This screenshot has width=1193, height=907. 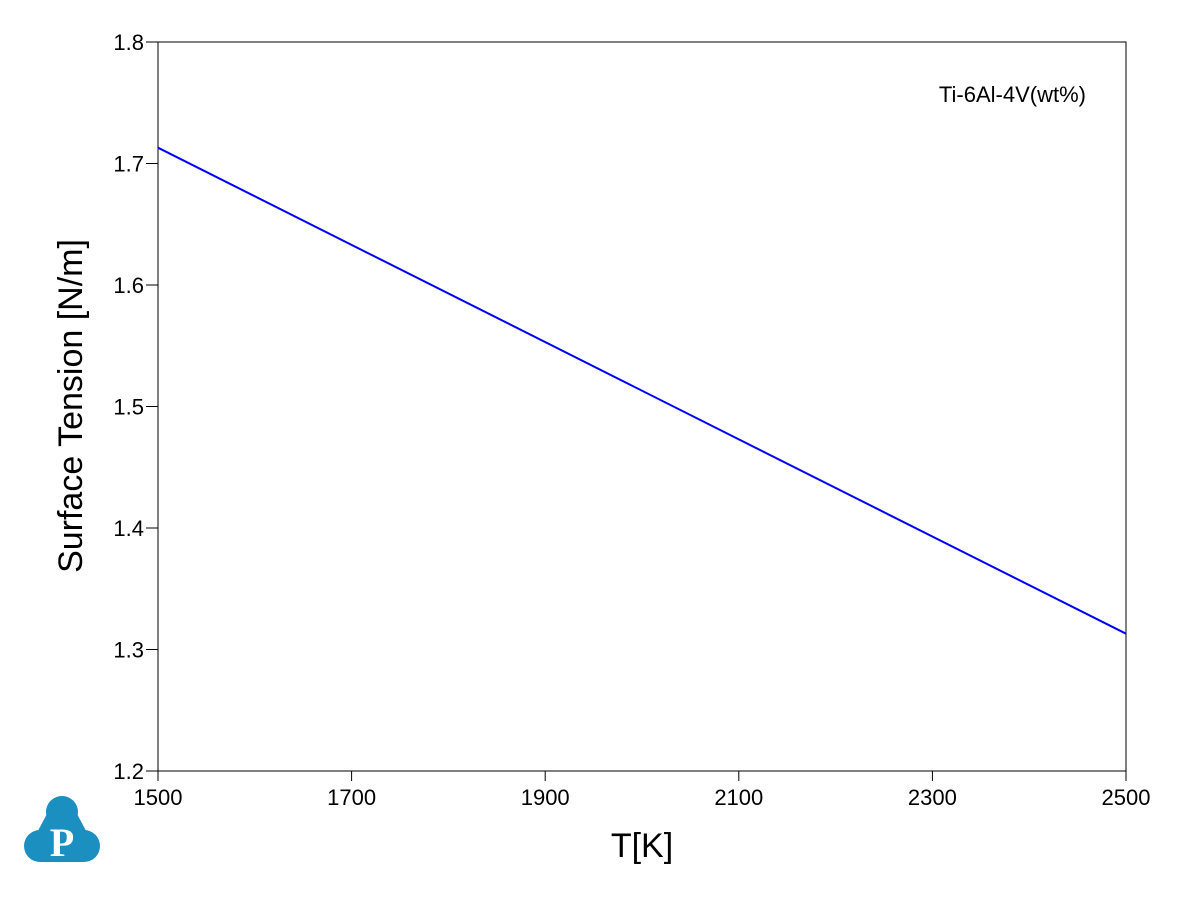 What do you see at coordinates (128, 771) in the screenshot?
I see `y-tick-label: 1.2` at bounding box center [128, 771].